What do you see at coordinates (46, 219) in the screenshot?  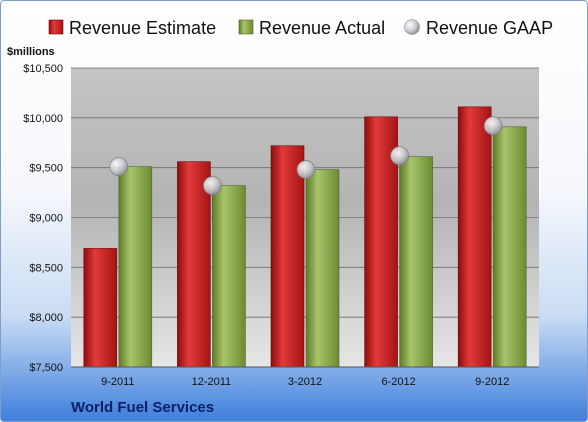 I see `y-tick-label: $9,000` at bounding box center [46, 219].